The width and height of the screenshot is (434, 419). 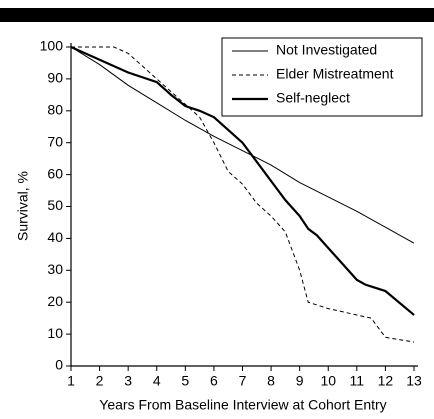 What do you see at coordinates (185, 381) in the screenshot?
I see `x-tick-label: 5` at bounding box center [185, 381].